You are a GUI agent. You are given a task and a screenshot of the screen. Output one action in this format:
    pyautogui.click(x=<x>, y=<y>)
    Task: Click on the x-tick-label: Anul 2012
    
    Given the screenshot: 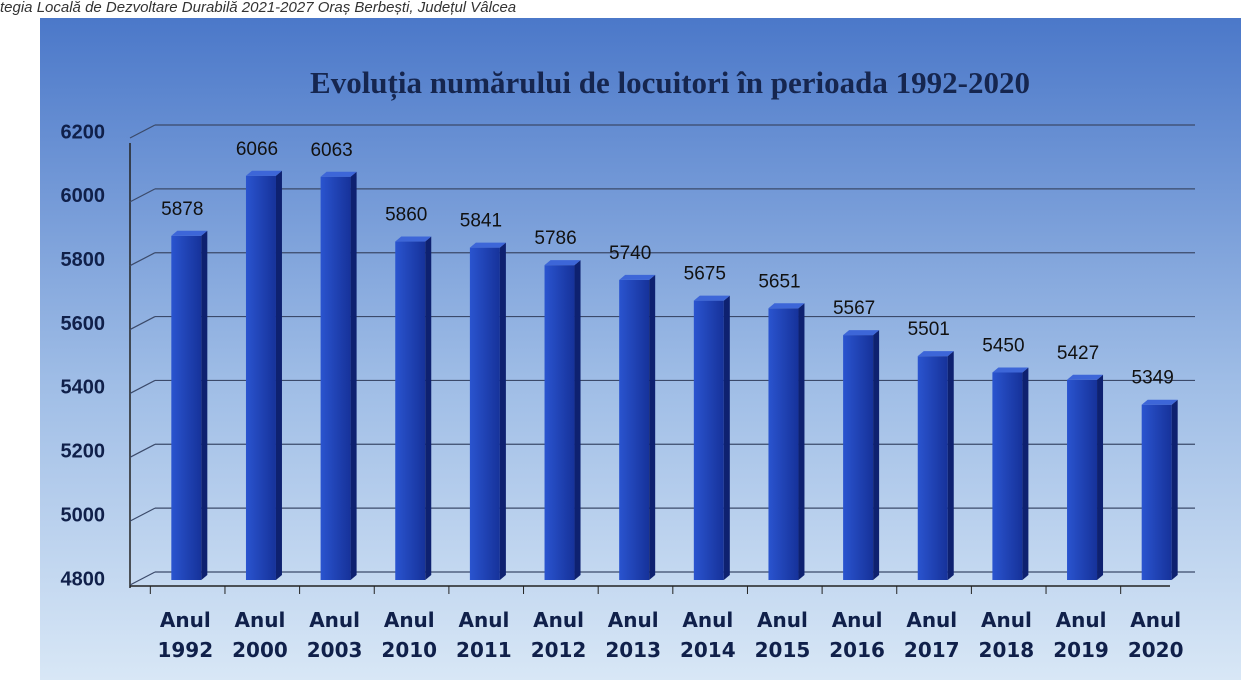 What is the action you would take?
    pyautogui.click(x=558, y=635)
    